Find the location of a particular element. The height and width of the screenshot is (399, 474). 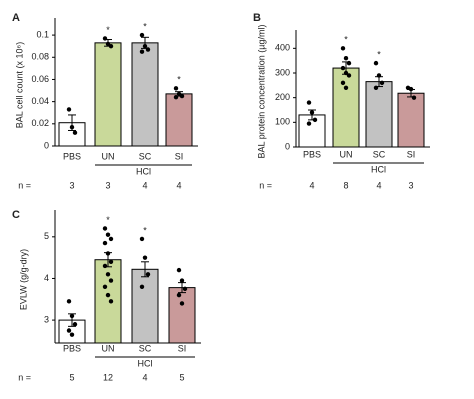

y-tick-label: 0.08 is located at coordinates (40, 57).